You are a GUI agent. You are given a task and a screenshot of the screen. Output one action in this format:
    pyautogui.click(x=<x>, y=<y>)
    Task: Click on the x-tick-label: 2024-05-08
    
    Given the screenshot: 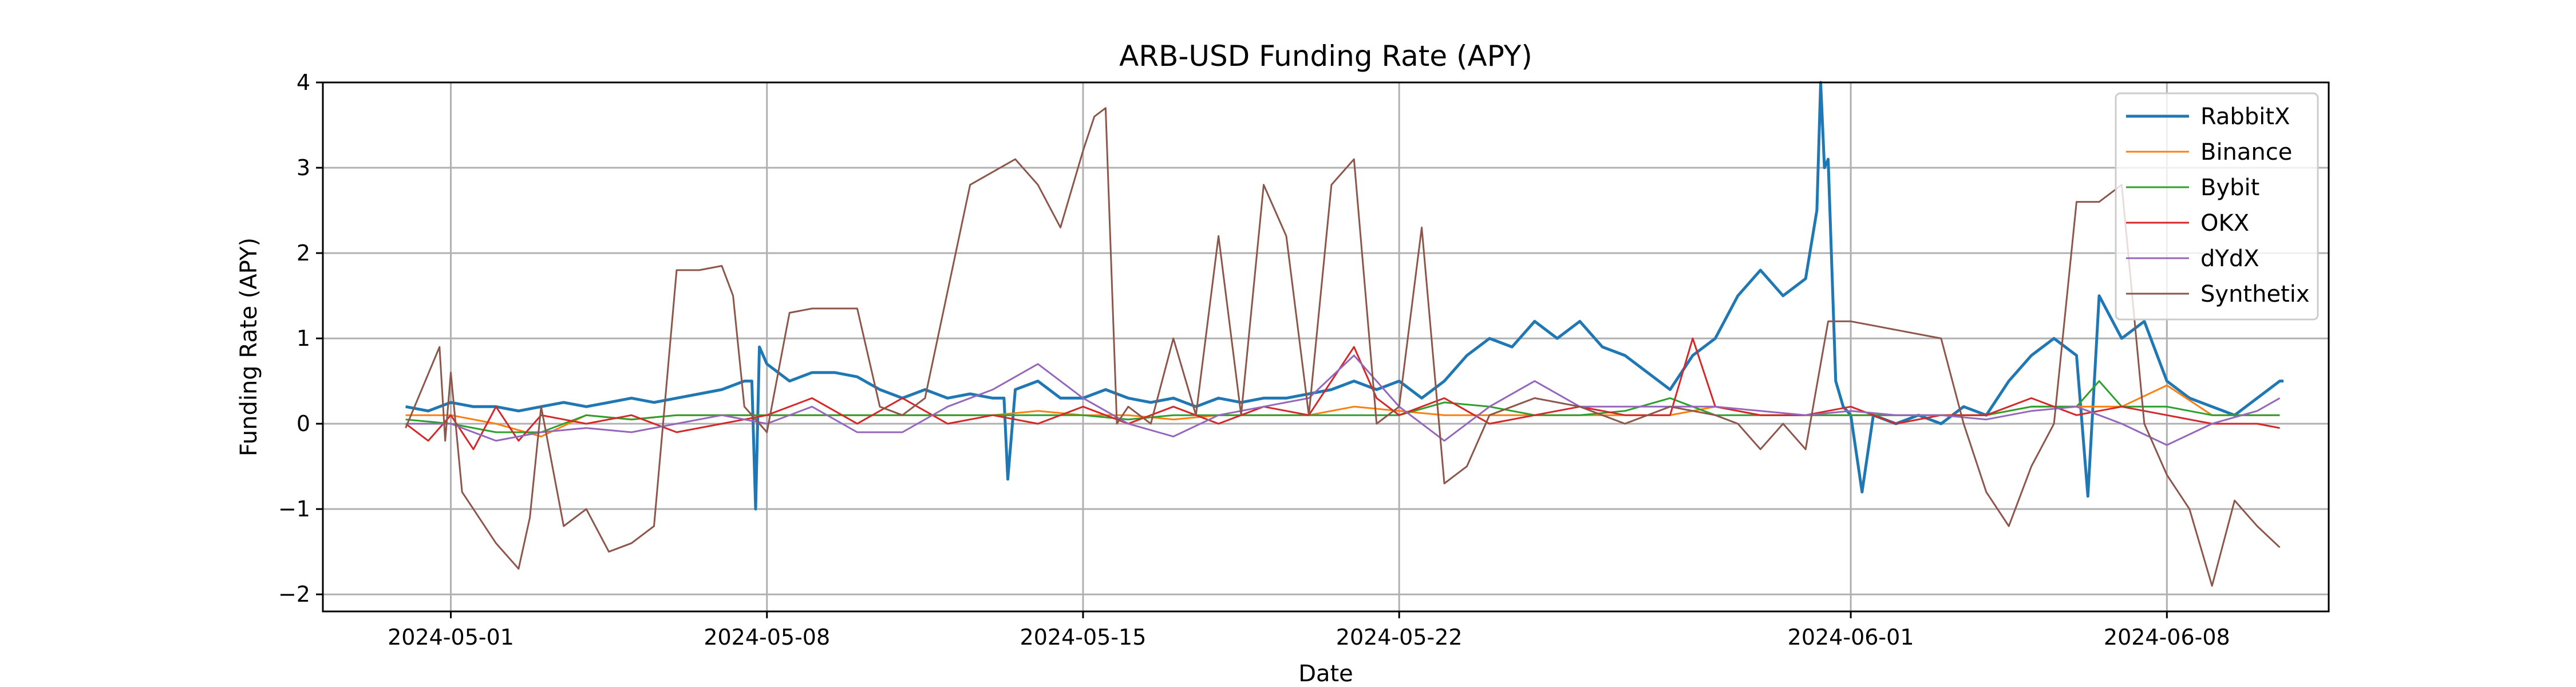 What is the action you would take?
    pyautogui.click(x=767, y=638)
    